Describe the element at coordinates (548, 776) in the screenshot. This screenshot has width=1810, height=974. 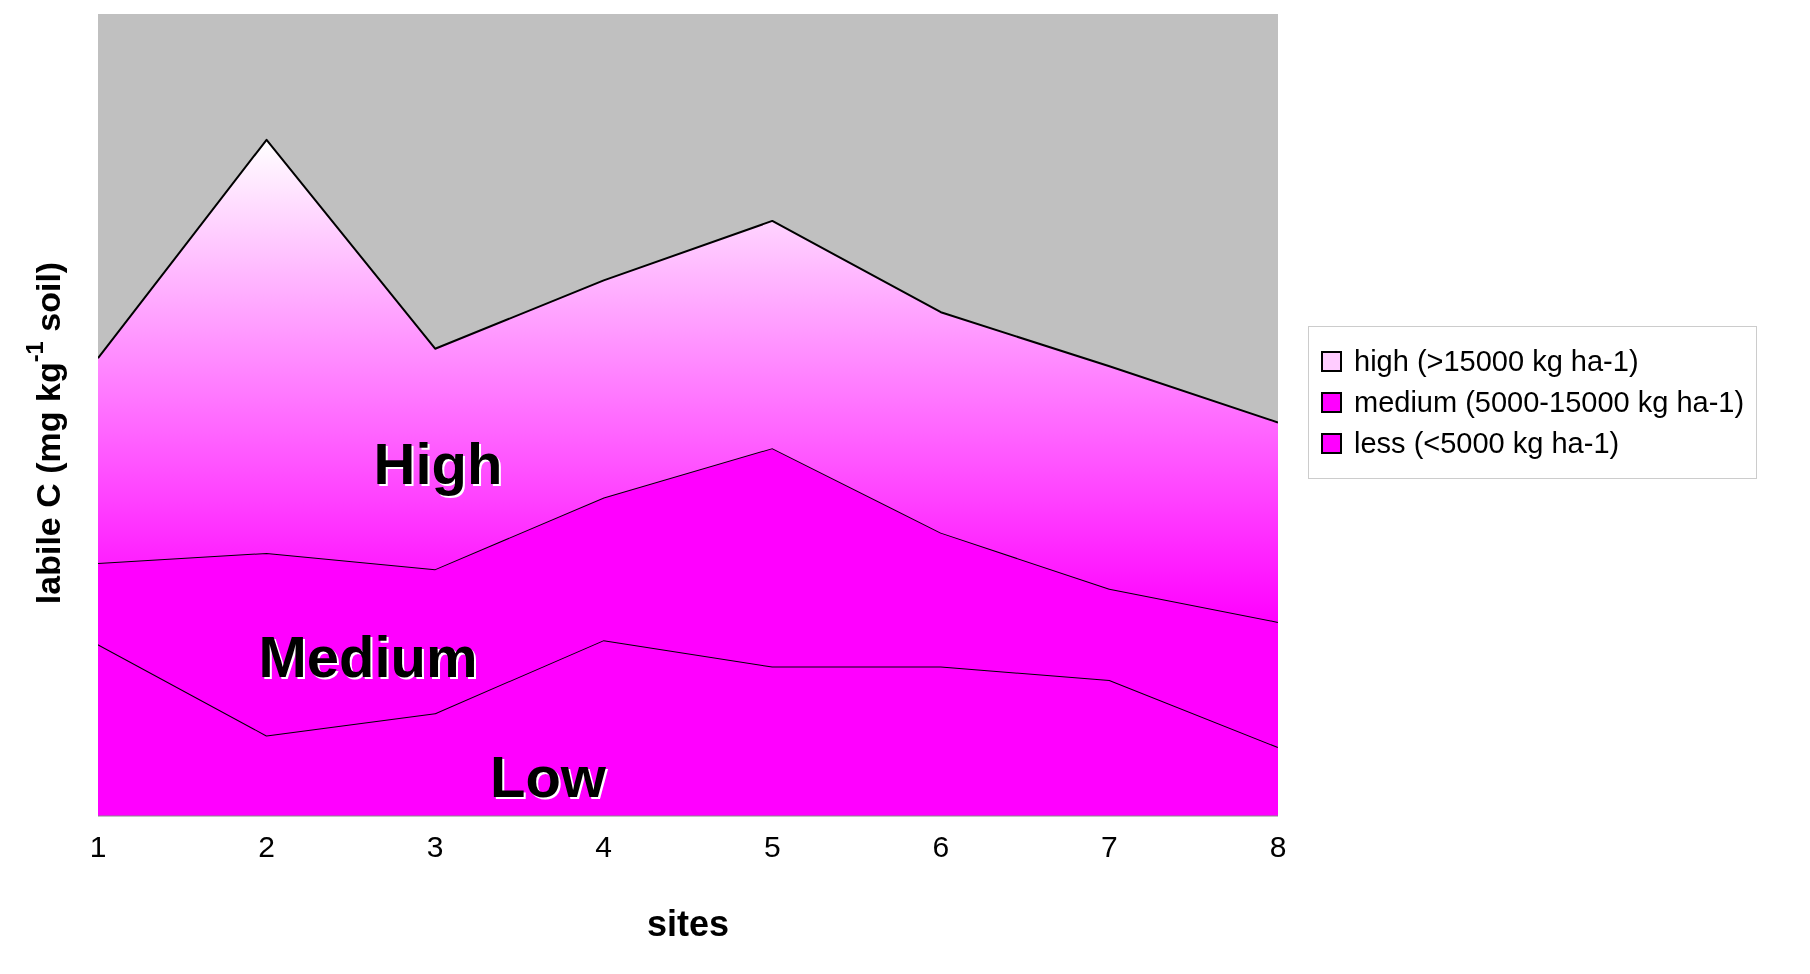
I see `annotation: Low` at that location.